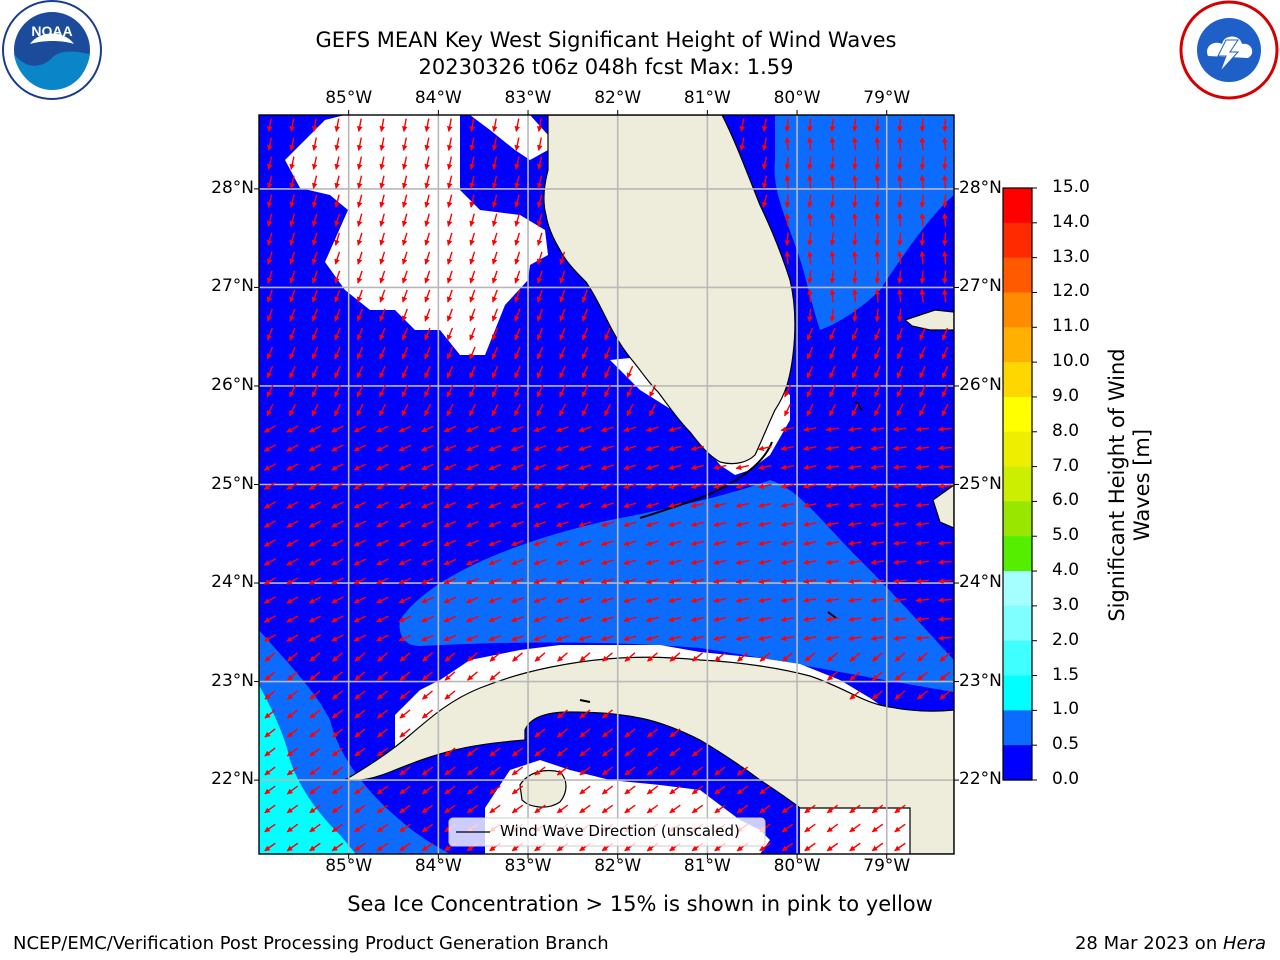  I want to click on y-tick-left: 26°N, so click(232, 384).